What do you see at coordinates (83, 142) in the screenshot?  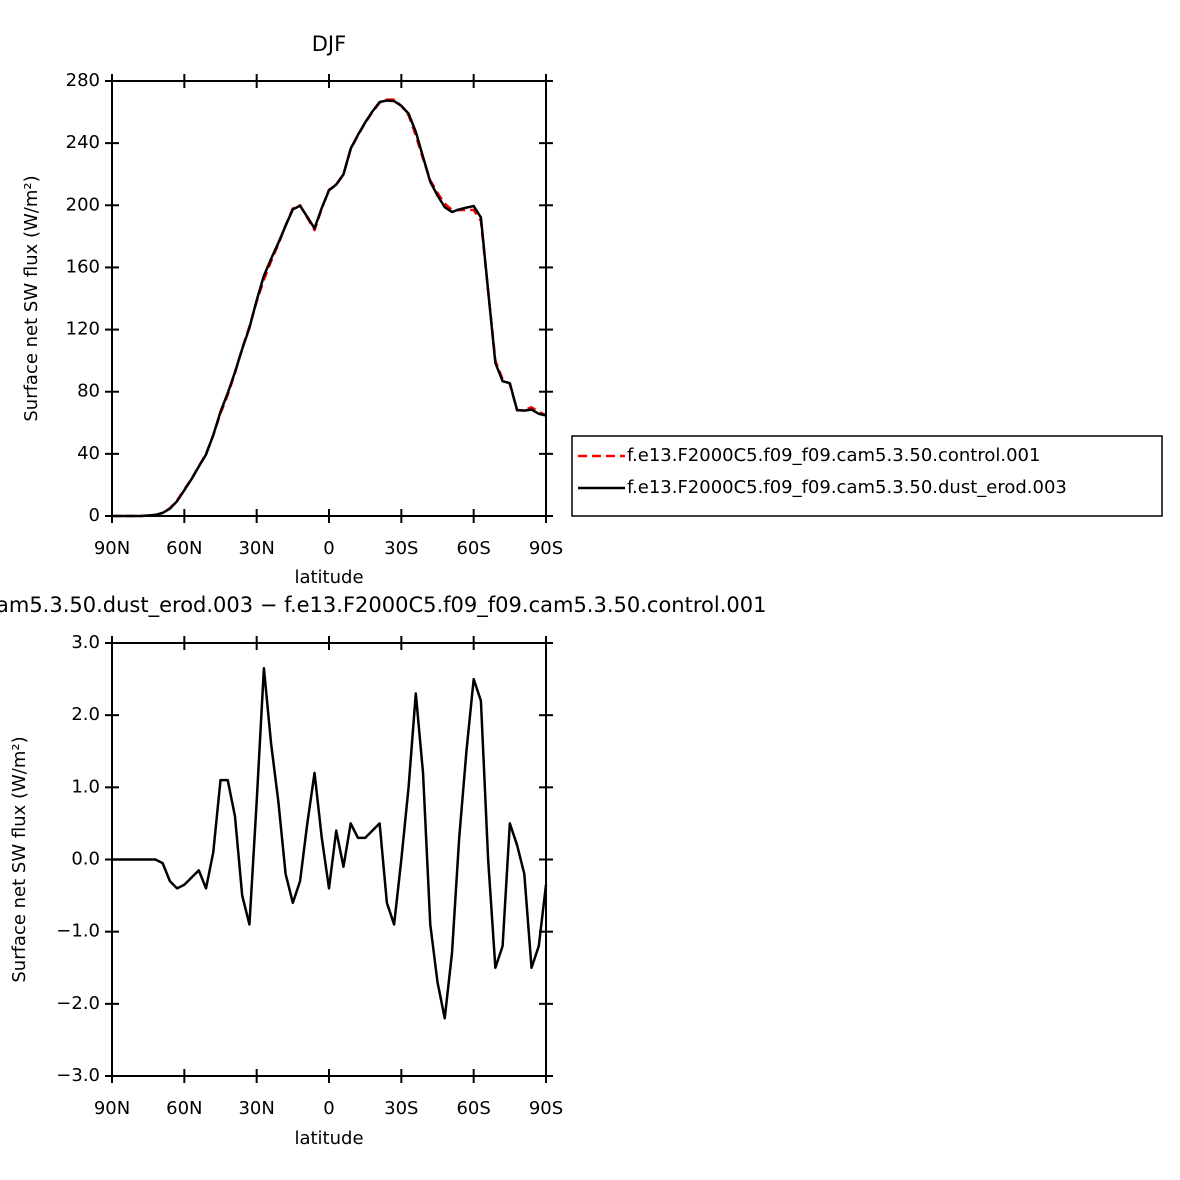 I see `y-tick-label: 240` at bounding box center [83, 142].